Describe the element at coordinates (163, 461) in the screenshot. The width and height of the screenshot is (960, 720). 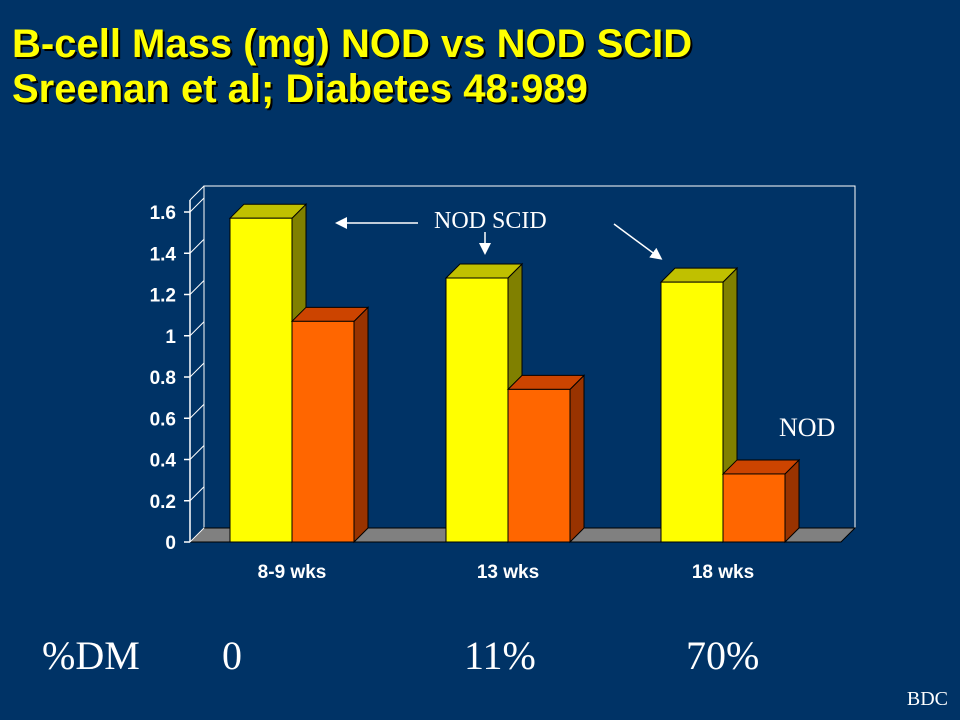
I see `y-tick-label: 0.4` at that location.